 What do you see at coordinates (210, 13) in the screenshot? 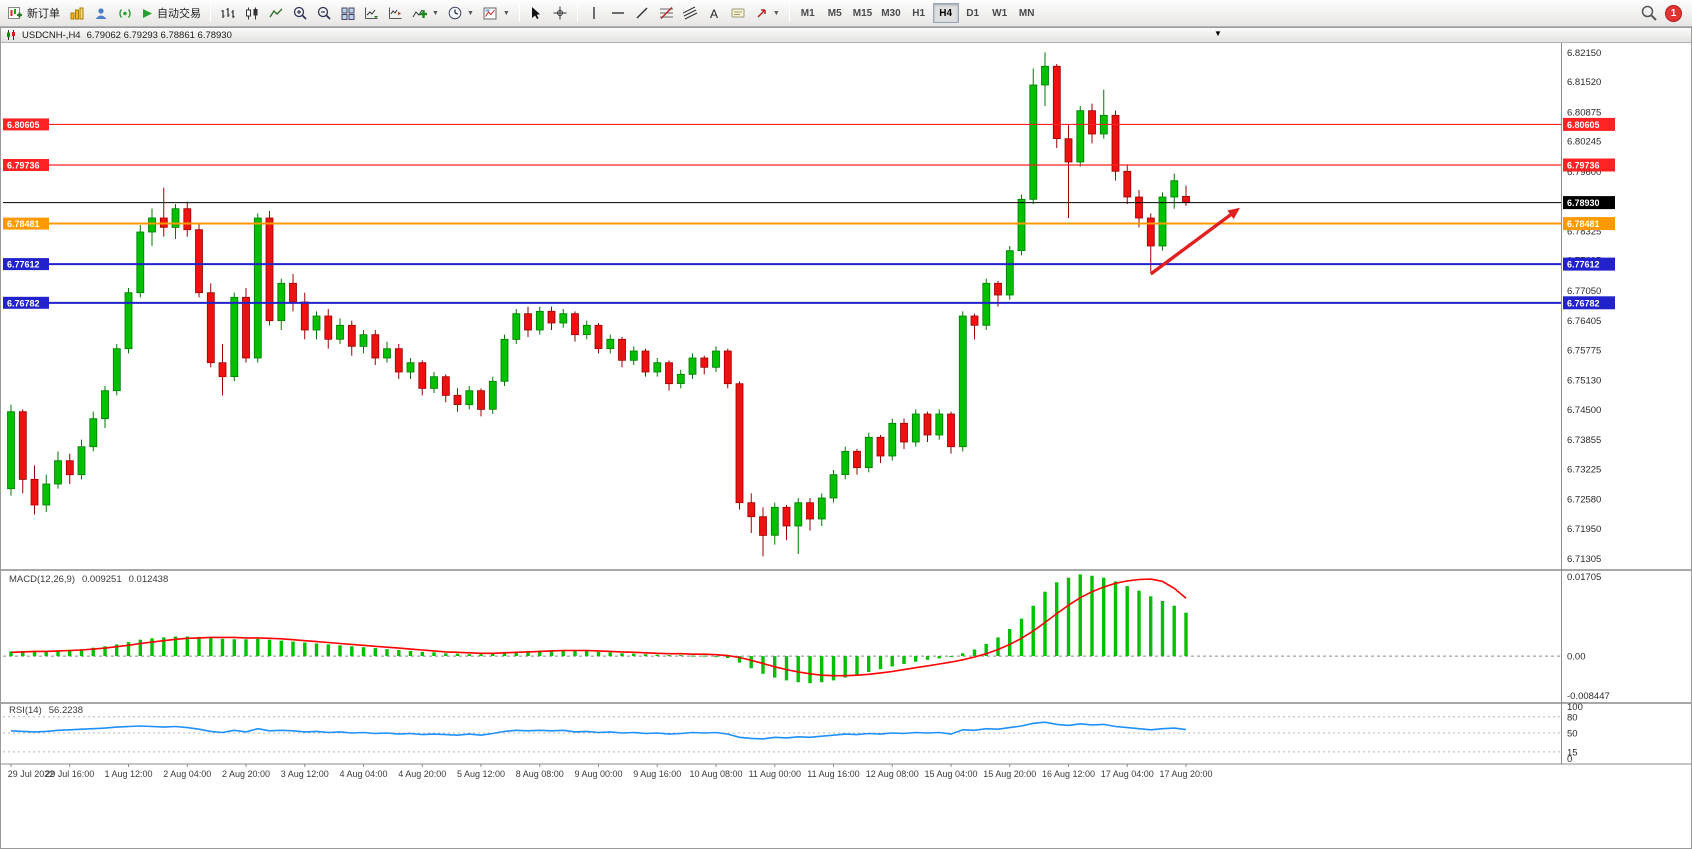
I see `toolbar-separator` at bounding box center [210, 13].